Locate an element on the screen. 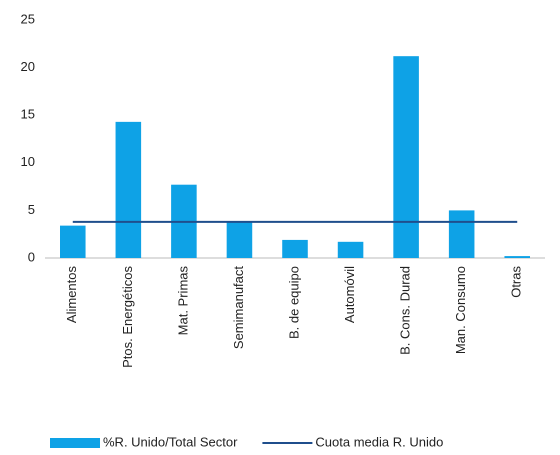 The width and height of the screenshot is (560, 455). x-tick-label: Semimanufact is located at coordinates (238, 307).